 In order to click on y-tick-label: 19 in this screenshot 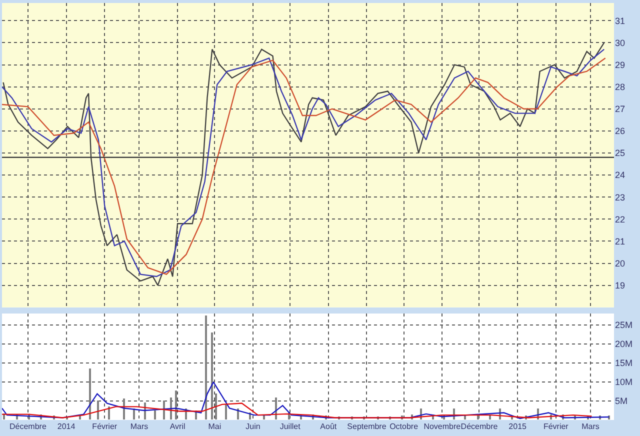, I will do `click(620, 285)`.